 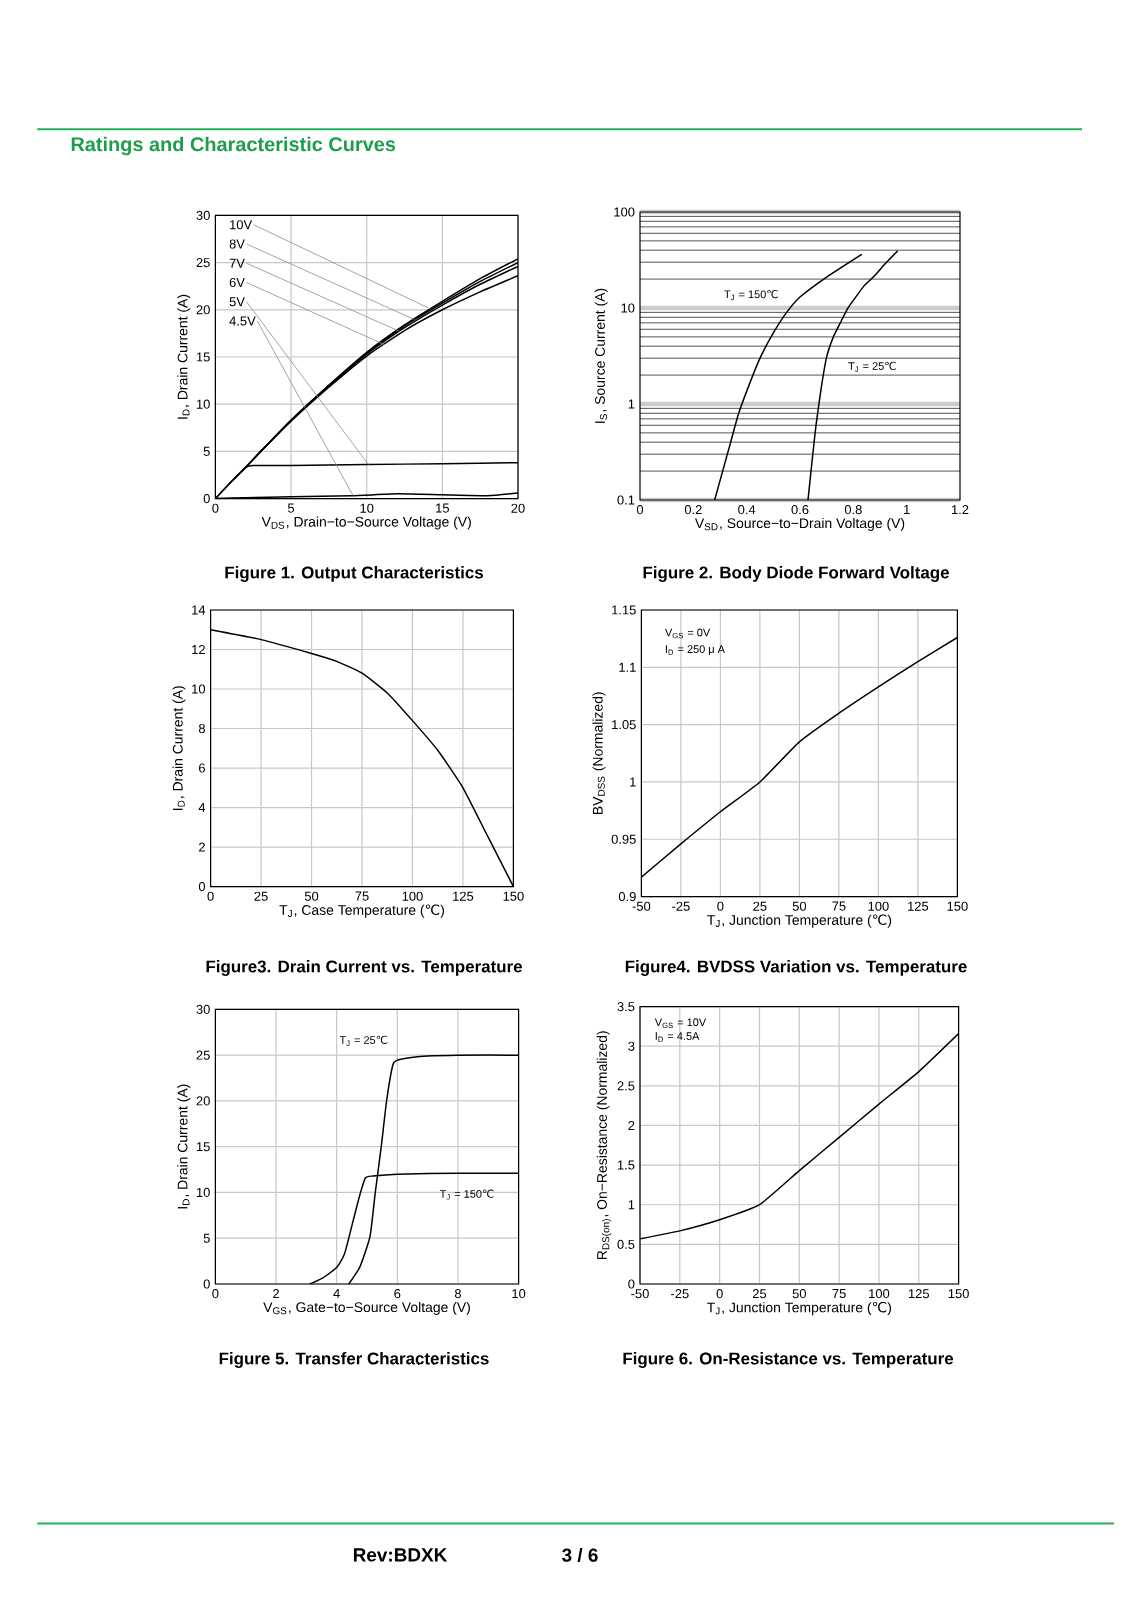 What do you see at coordinates (354, 1360) in the screenshot?
I see `text: Figure 5. Transfer Characteristics` at bounding box center [354, 1360].